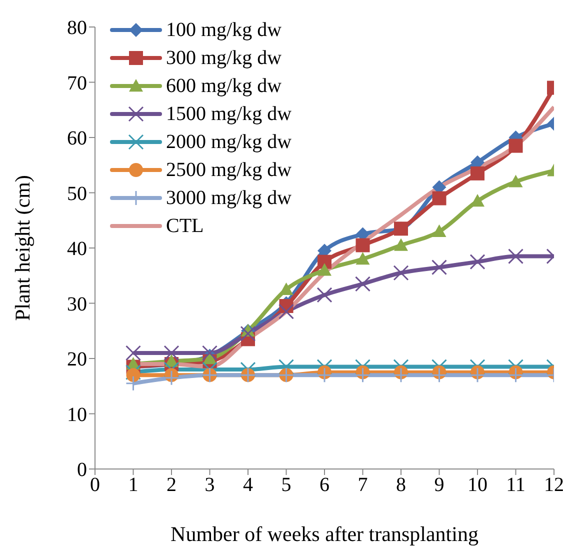 Image resolution: width=563 pixels, height=547 pixels. I want to click on x-tick-label: 11, so click(516, 485).